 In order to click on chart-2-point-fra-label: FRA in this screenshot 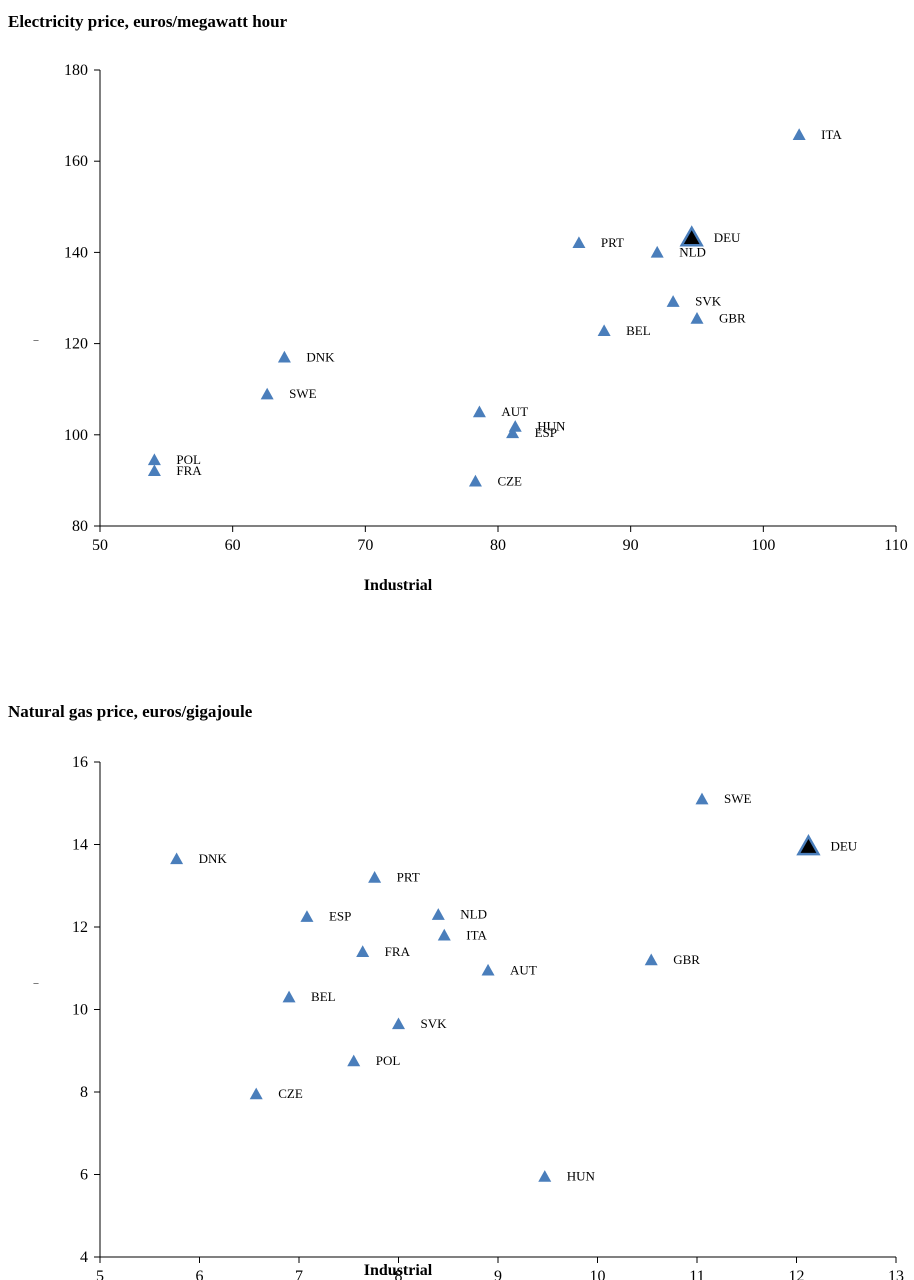, I will do `click(398, 951)`.